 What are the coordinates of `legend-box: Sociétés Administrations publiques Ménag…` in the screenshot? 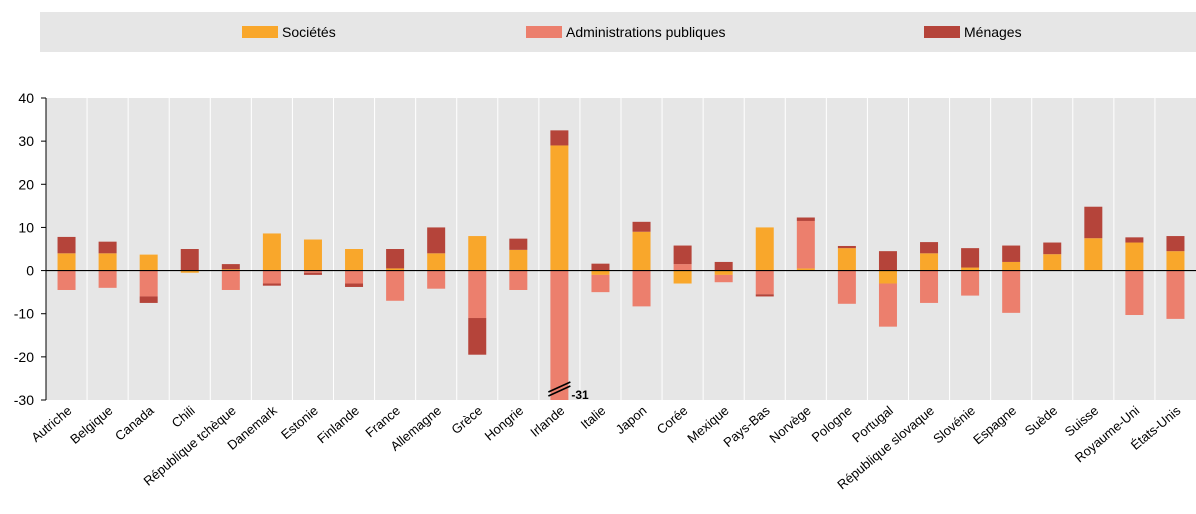 It's located at (618, 32).